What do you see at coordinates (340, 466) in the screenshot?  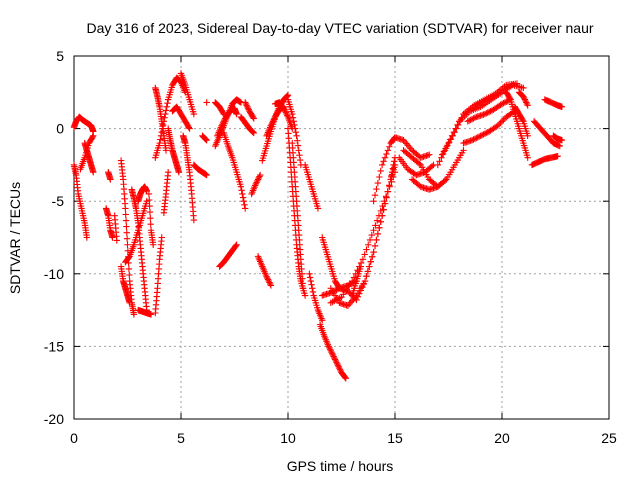 I see `x-axis-label: GPS time / hours` at bounding box center [340, 466].